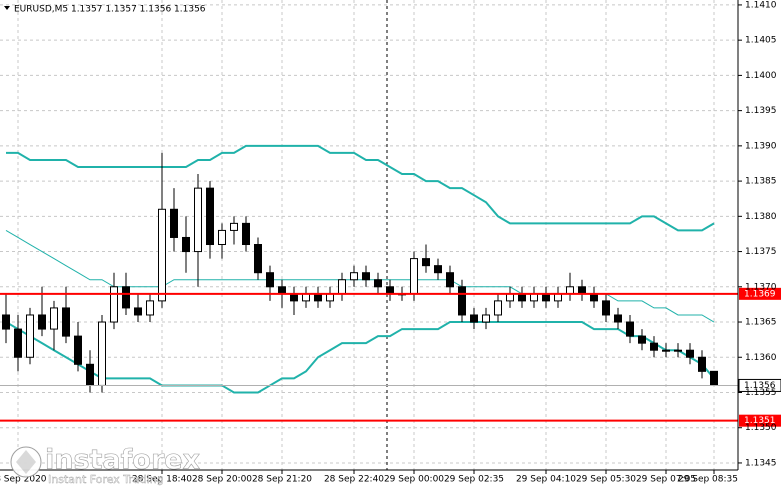  Describe the element at coordinates (122, 460) in the screenshot. I see `watermark-name: instaforex` at that location.